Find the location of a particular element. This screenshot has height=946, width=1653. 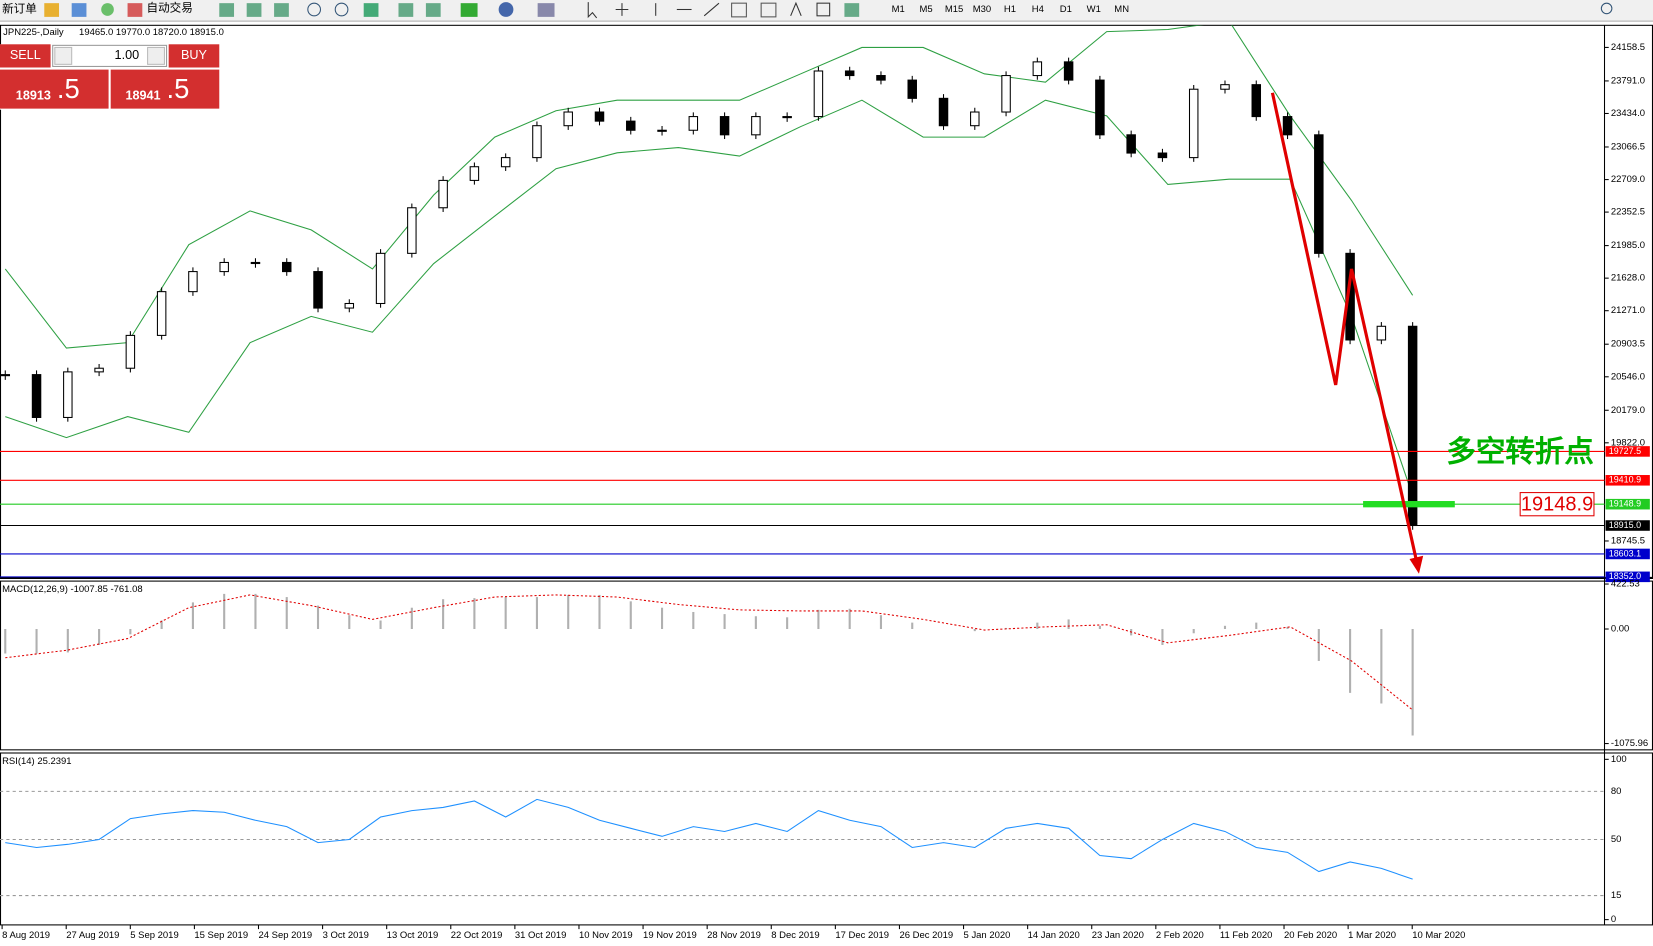

volume-input is located at coordinates (110, 55).